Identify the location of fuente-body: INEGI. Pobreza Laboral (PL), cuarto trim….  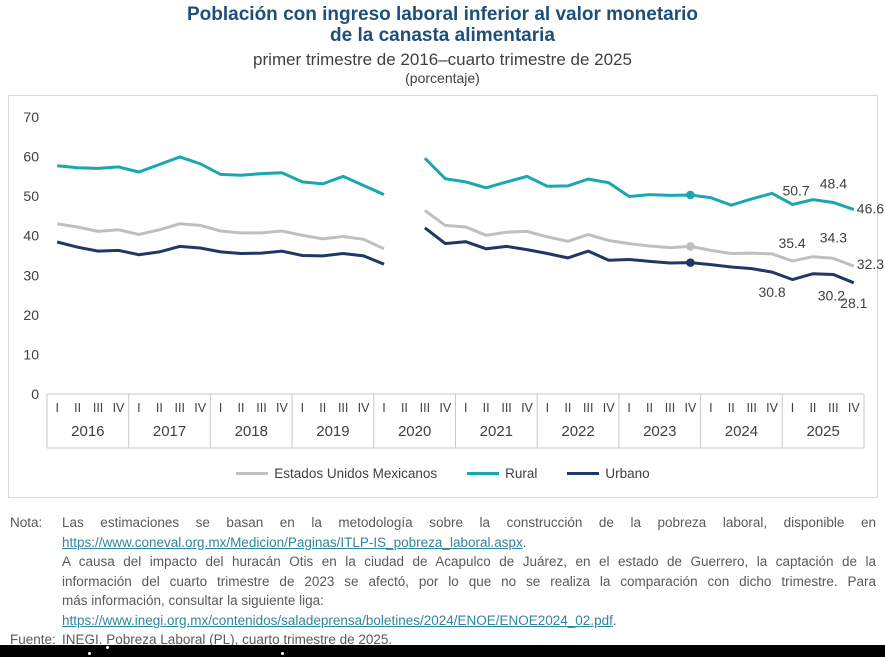
(469, 640).